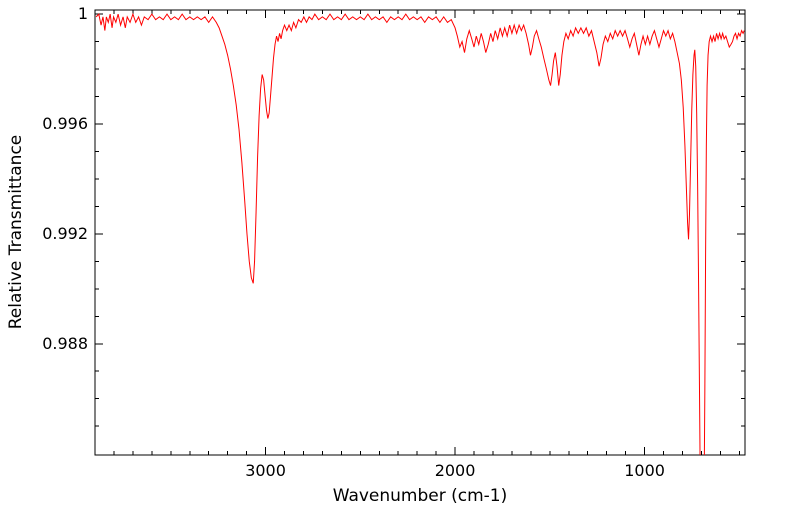 This screenshot has width=799, height=516. I want to click on y-tick-label: 1, so click(83, 13).